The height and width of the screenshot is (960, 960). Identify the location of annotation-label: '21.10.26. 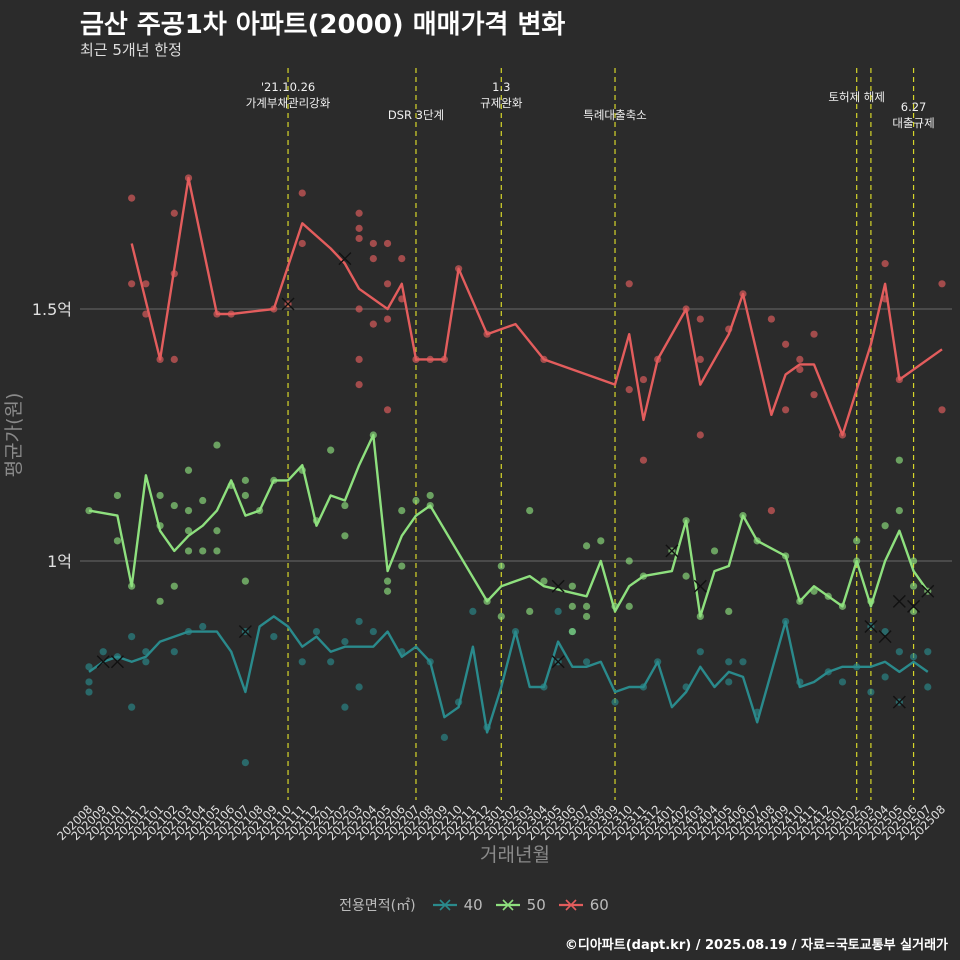
(288, 87).